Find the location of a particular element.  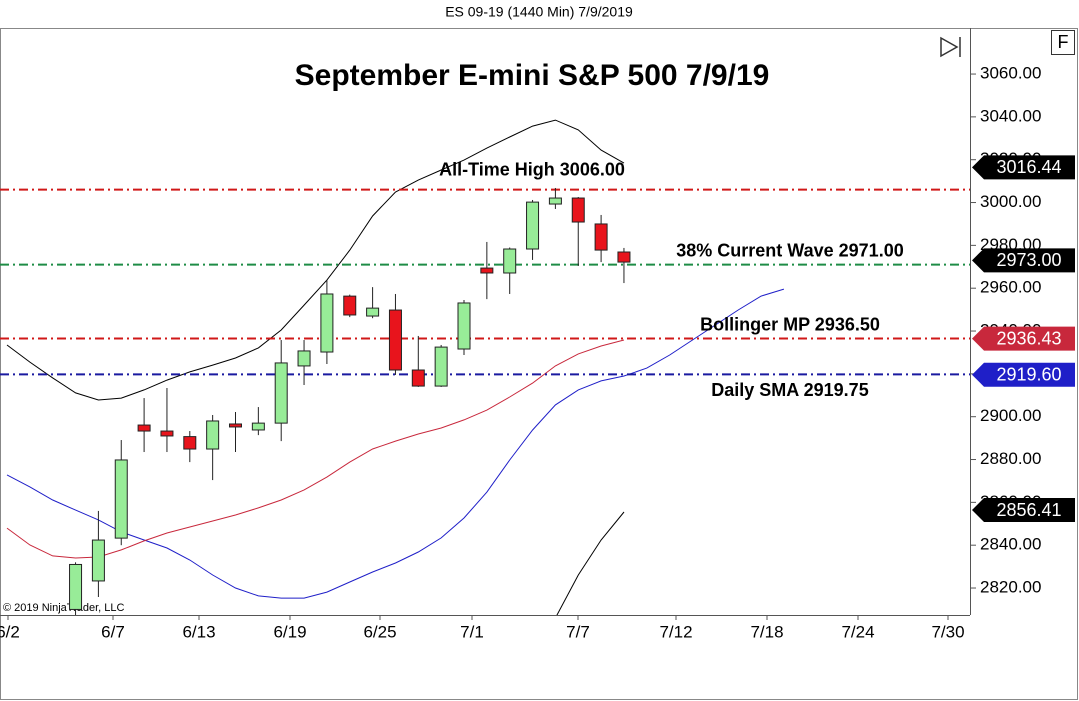

price-tag-label: 2936.43 is located at coordinates (1028, 338).